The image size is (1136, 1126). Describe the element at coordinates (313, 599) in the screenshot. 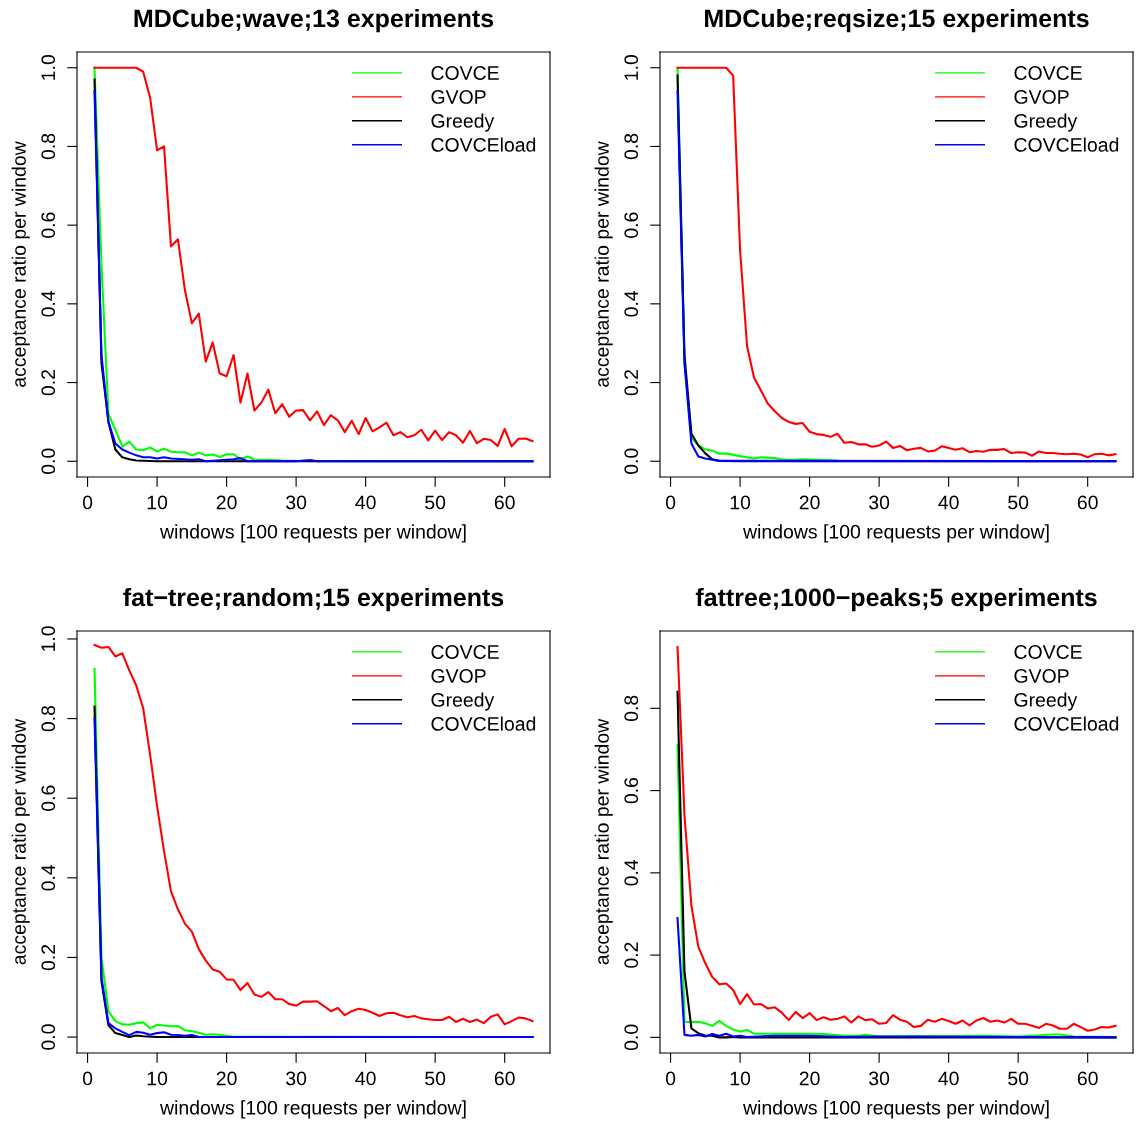

I see `chart-title: fat−tree;random;15 experiments` at that location.